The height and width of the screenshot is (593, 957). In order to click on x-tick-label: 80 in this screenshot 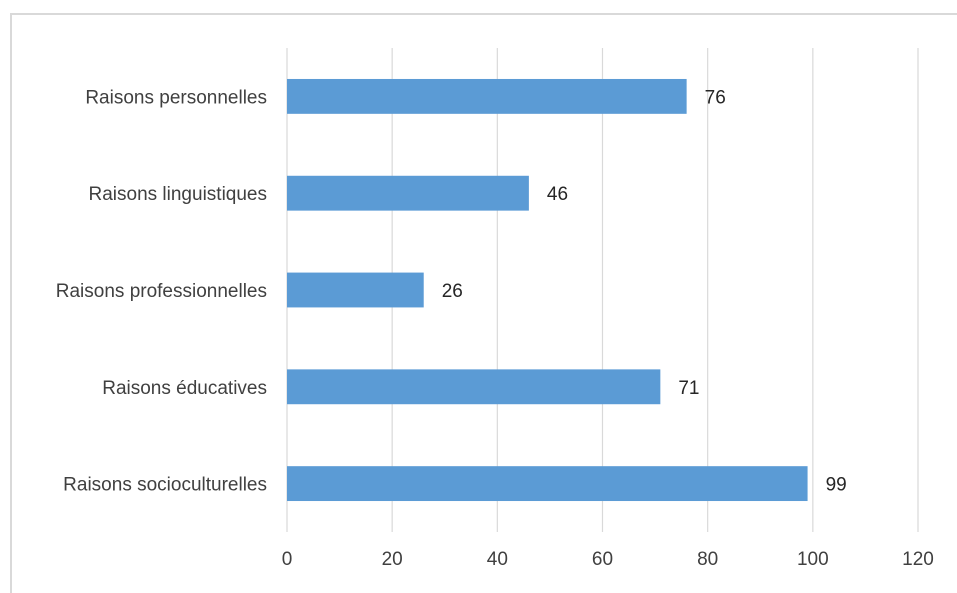, I will do `click(707, 559)`.